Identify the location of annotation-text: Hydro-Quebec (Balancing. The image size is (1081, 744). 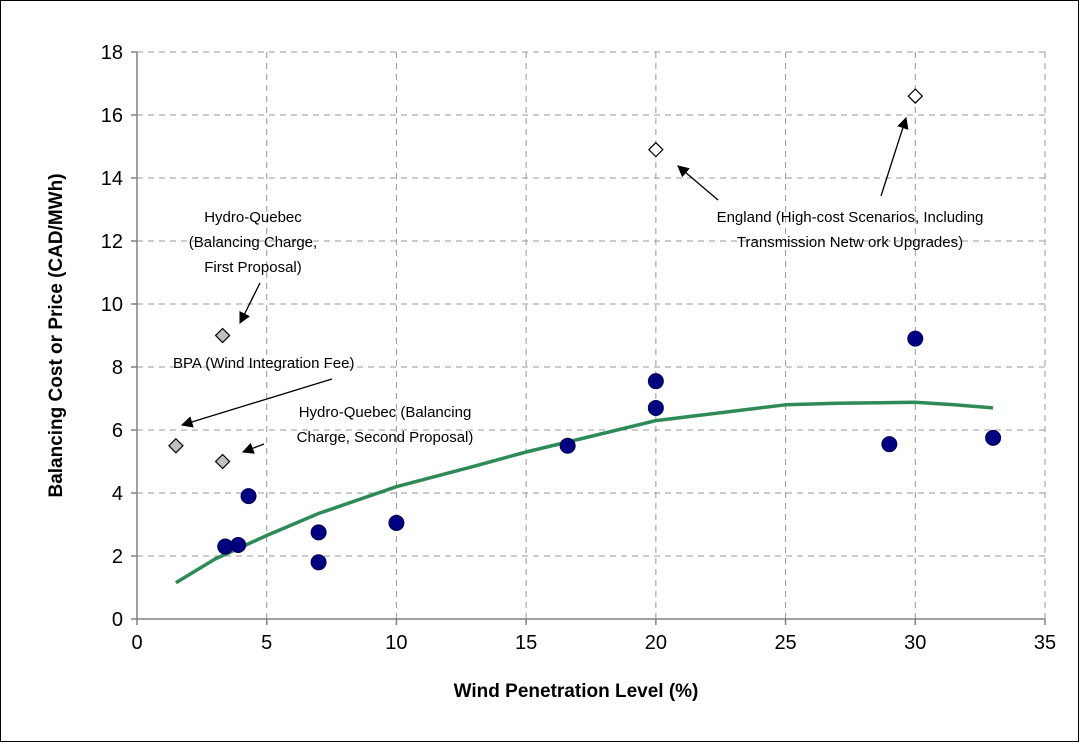
(385, 412).